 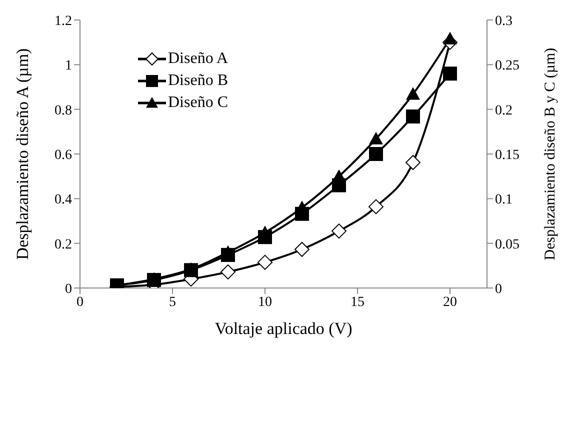 I want to click on x-tick-label: 20, so click(x=450, y=302).